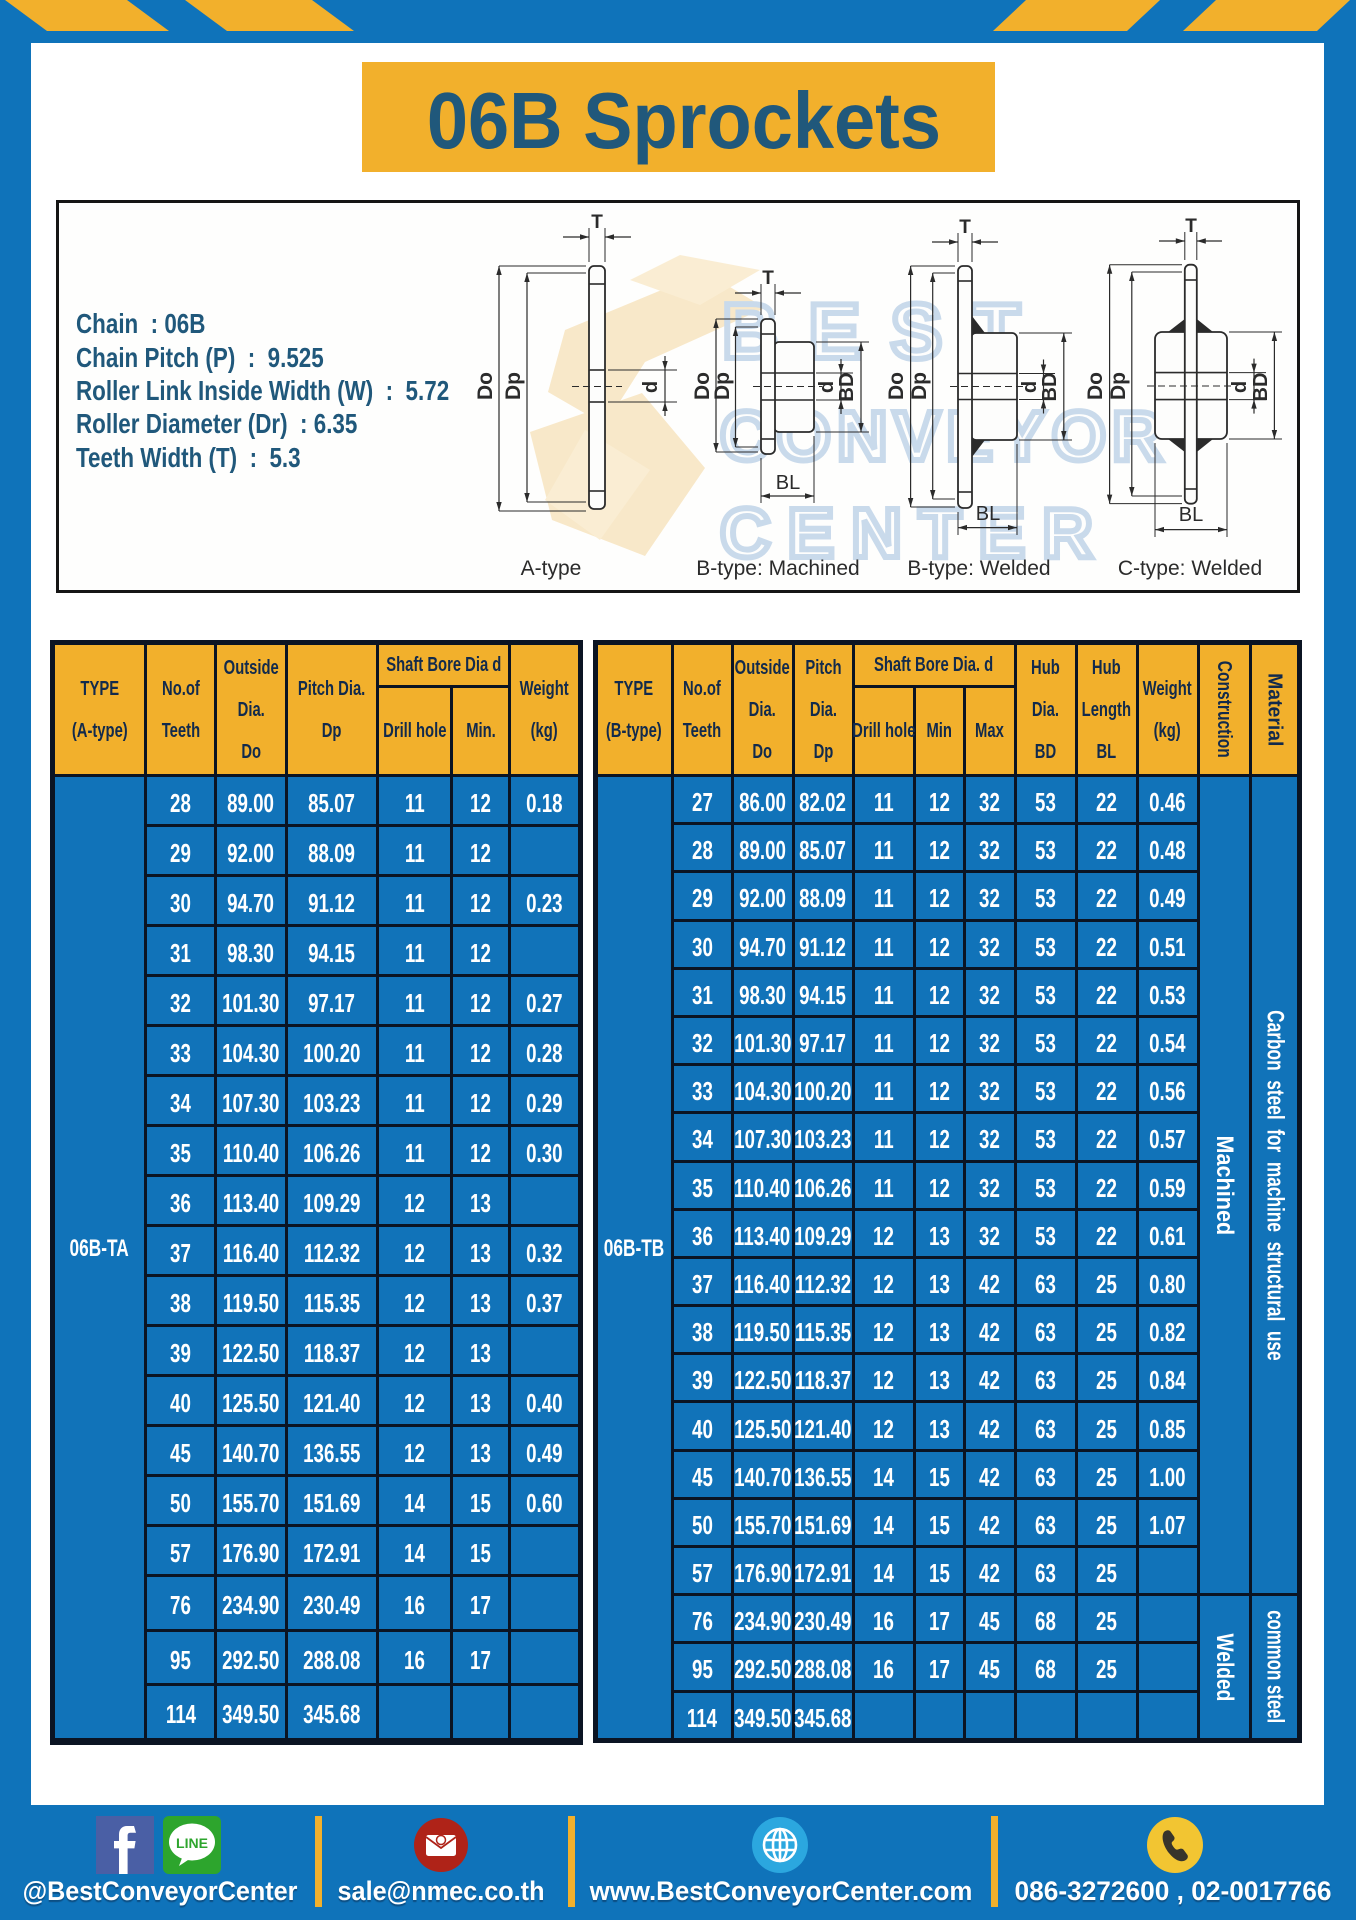  Describe the element at coordinates (1190, 568) in the screenshot. I see `svg-text: C-type: Welded` at that location.